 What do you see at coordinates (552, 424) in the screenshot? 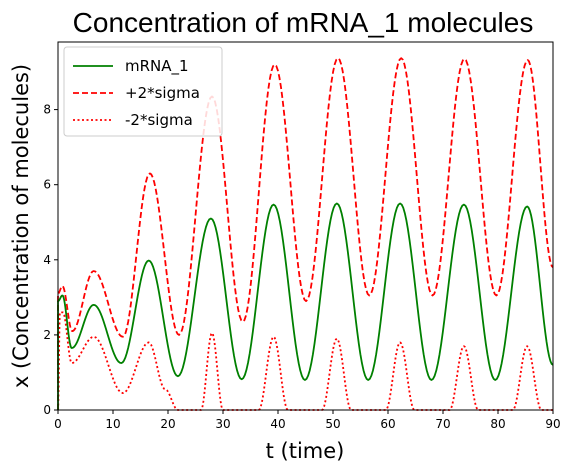
I see `x-tick-label: 90` at bounding box center [552, 424].